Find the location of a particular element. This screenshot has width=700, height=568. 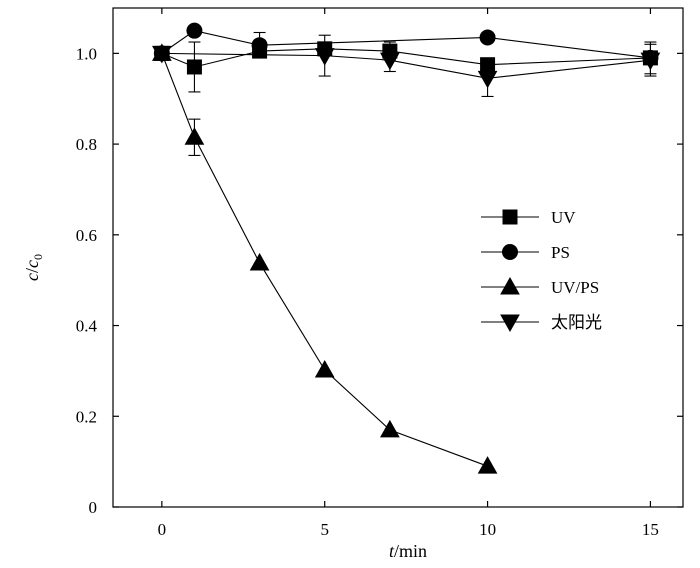

y-tick-label: 0 is located at coordinates (93, 507).